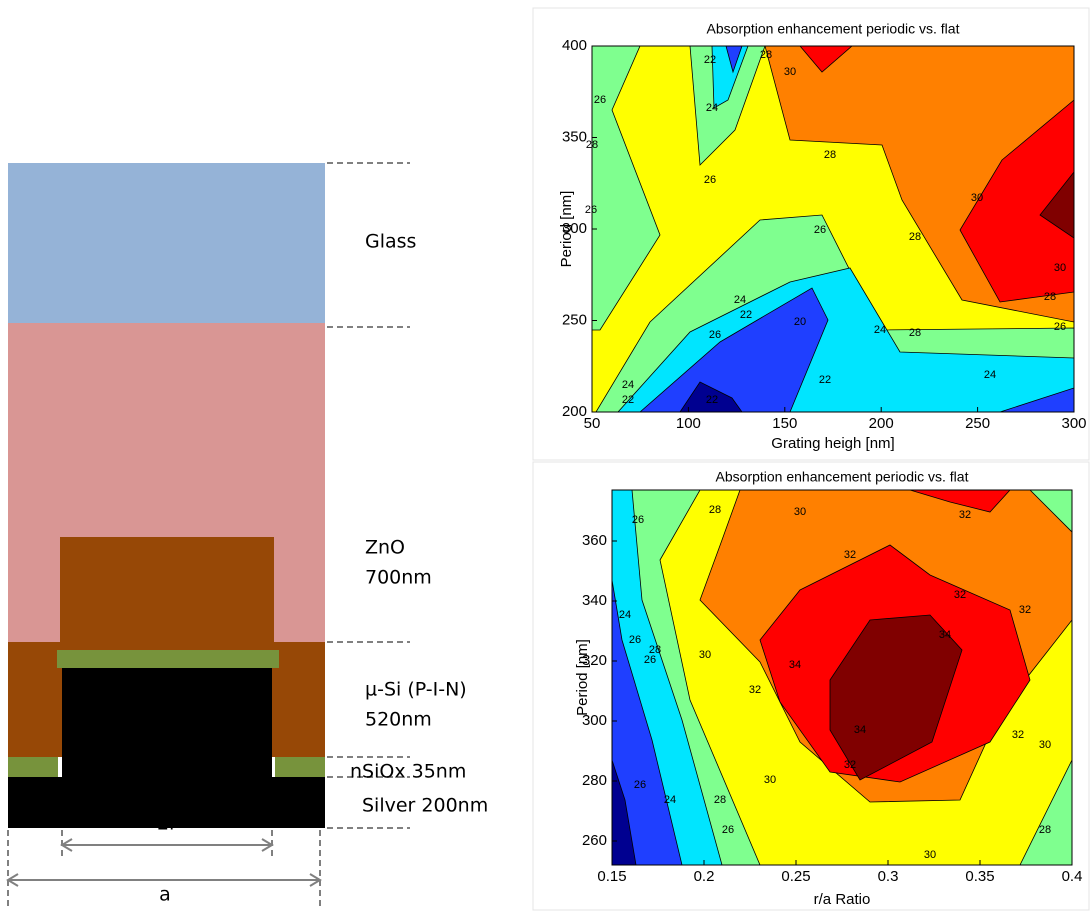  What do you see at coordinates (167, 589) in the screenshot?
I see `si-bump` at bounding box center [167, 589].